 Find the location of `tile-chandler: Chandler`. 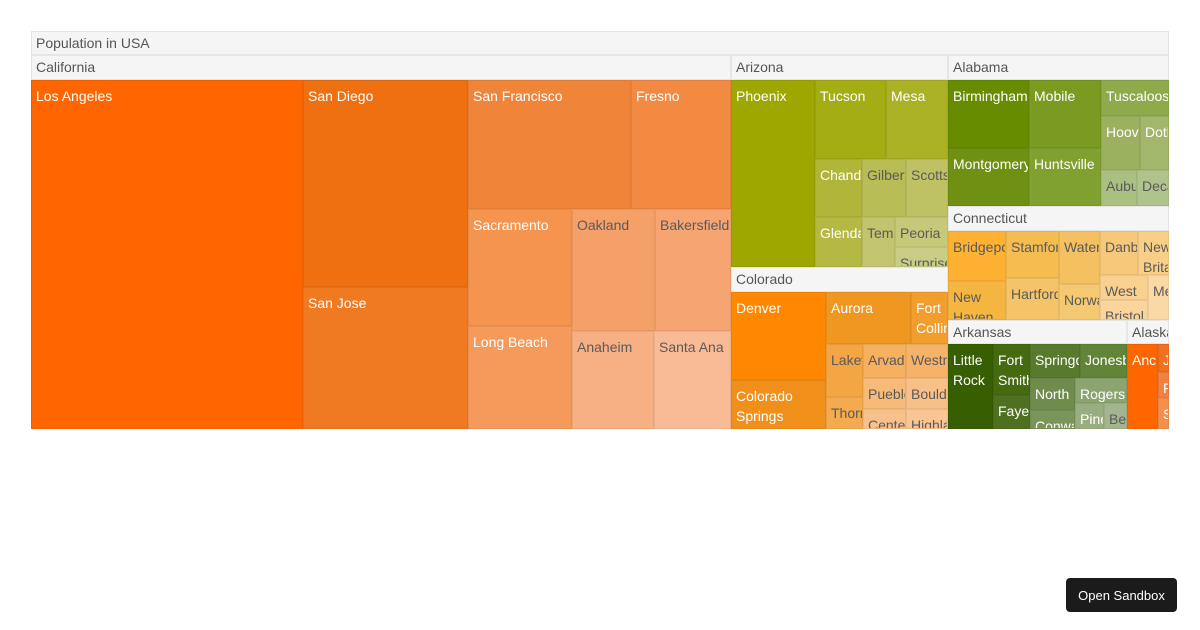

tile-chandler: Chandler is located at coordinates (838, 188).